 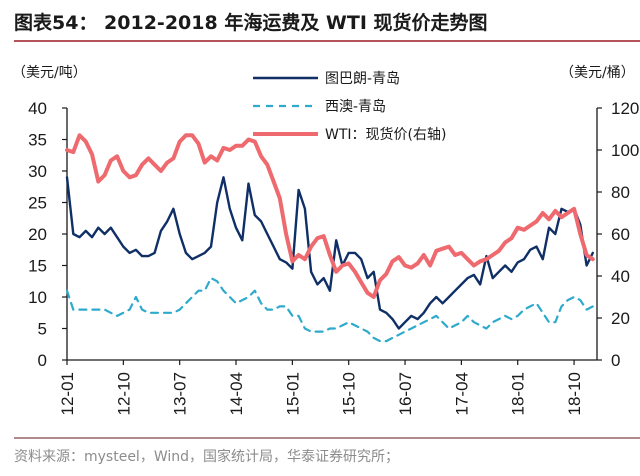 I want to click on x-tick-label: 17-04, so click(x=461, y=393).